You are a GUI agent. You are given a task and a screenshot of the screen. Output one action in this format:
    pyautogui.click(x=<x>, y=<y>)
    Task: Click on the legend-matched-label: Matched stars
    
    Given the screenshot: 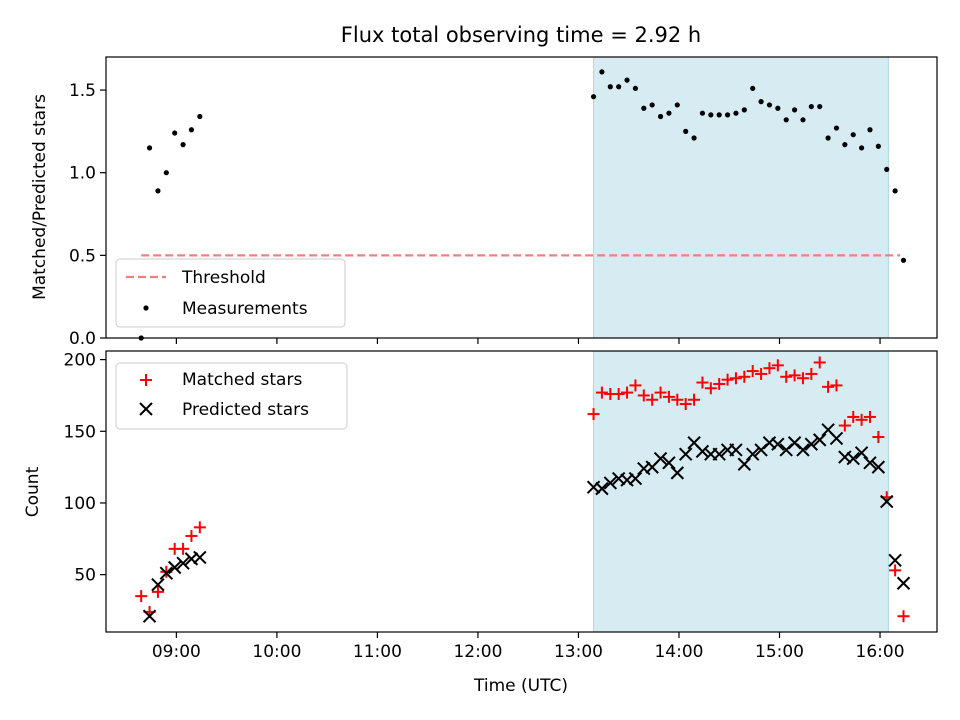 What is the action you would take?
    pyautogui.click(x=242, y=380)
    